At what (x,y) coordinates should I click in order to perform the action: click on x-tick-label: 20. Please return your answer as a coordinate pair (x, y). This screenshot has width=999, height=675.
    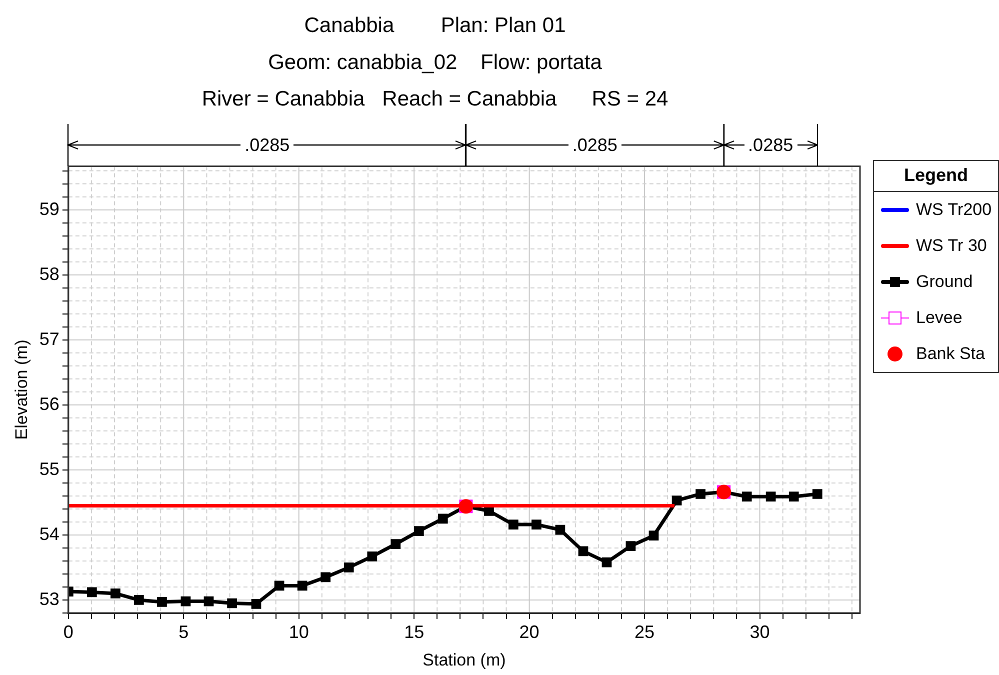
    Looking at the image, I should click on (529, 632).